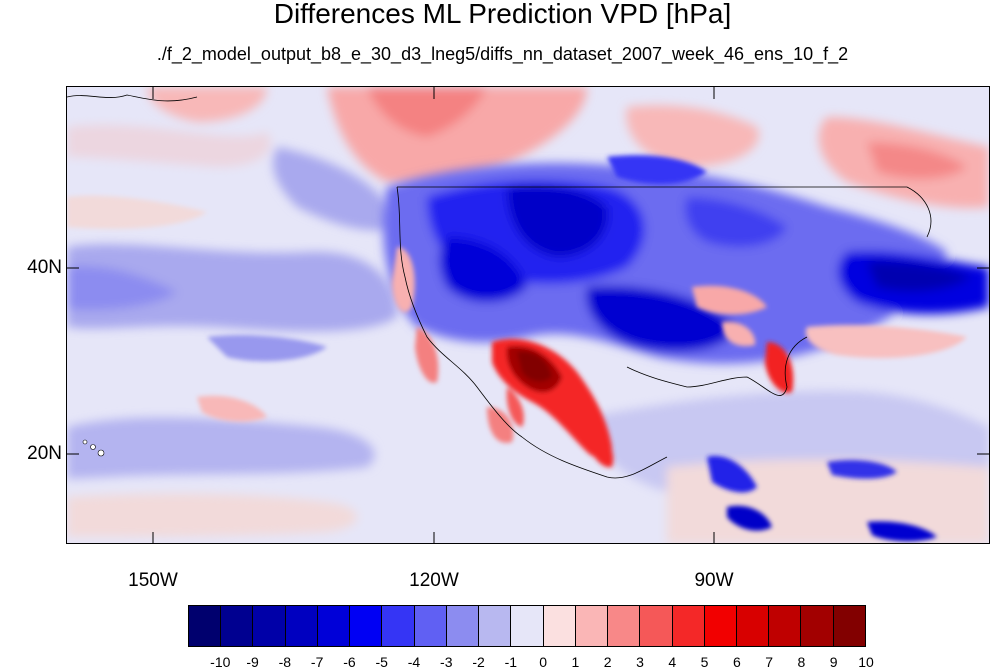 The width and height of the screenshot is (1005, 672). What do you see at coordinates (220, 662) in the screenshot?
I see `colorbar-tick-label: -10` at bounding box center [220, 662].